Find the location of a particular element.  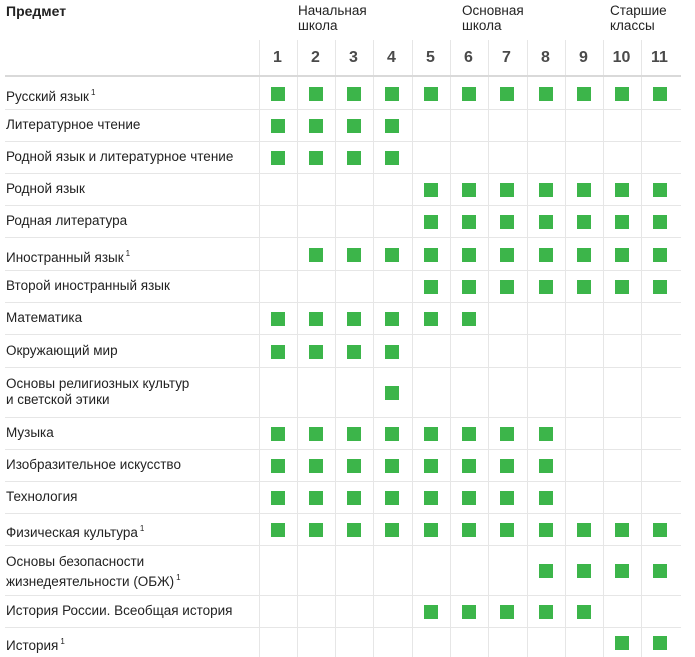

subject-label: История 1 is located at coordinates (35, 644).